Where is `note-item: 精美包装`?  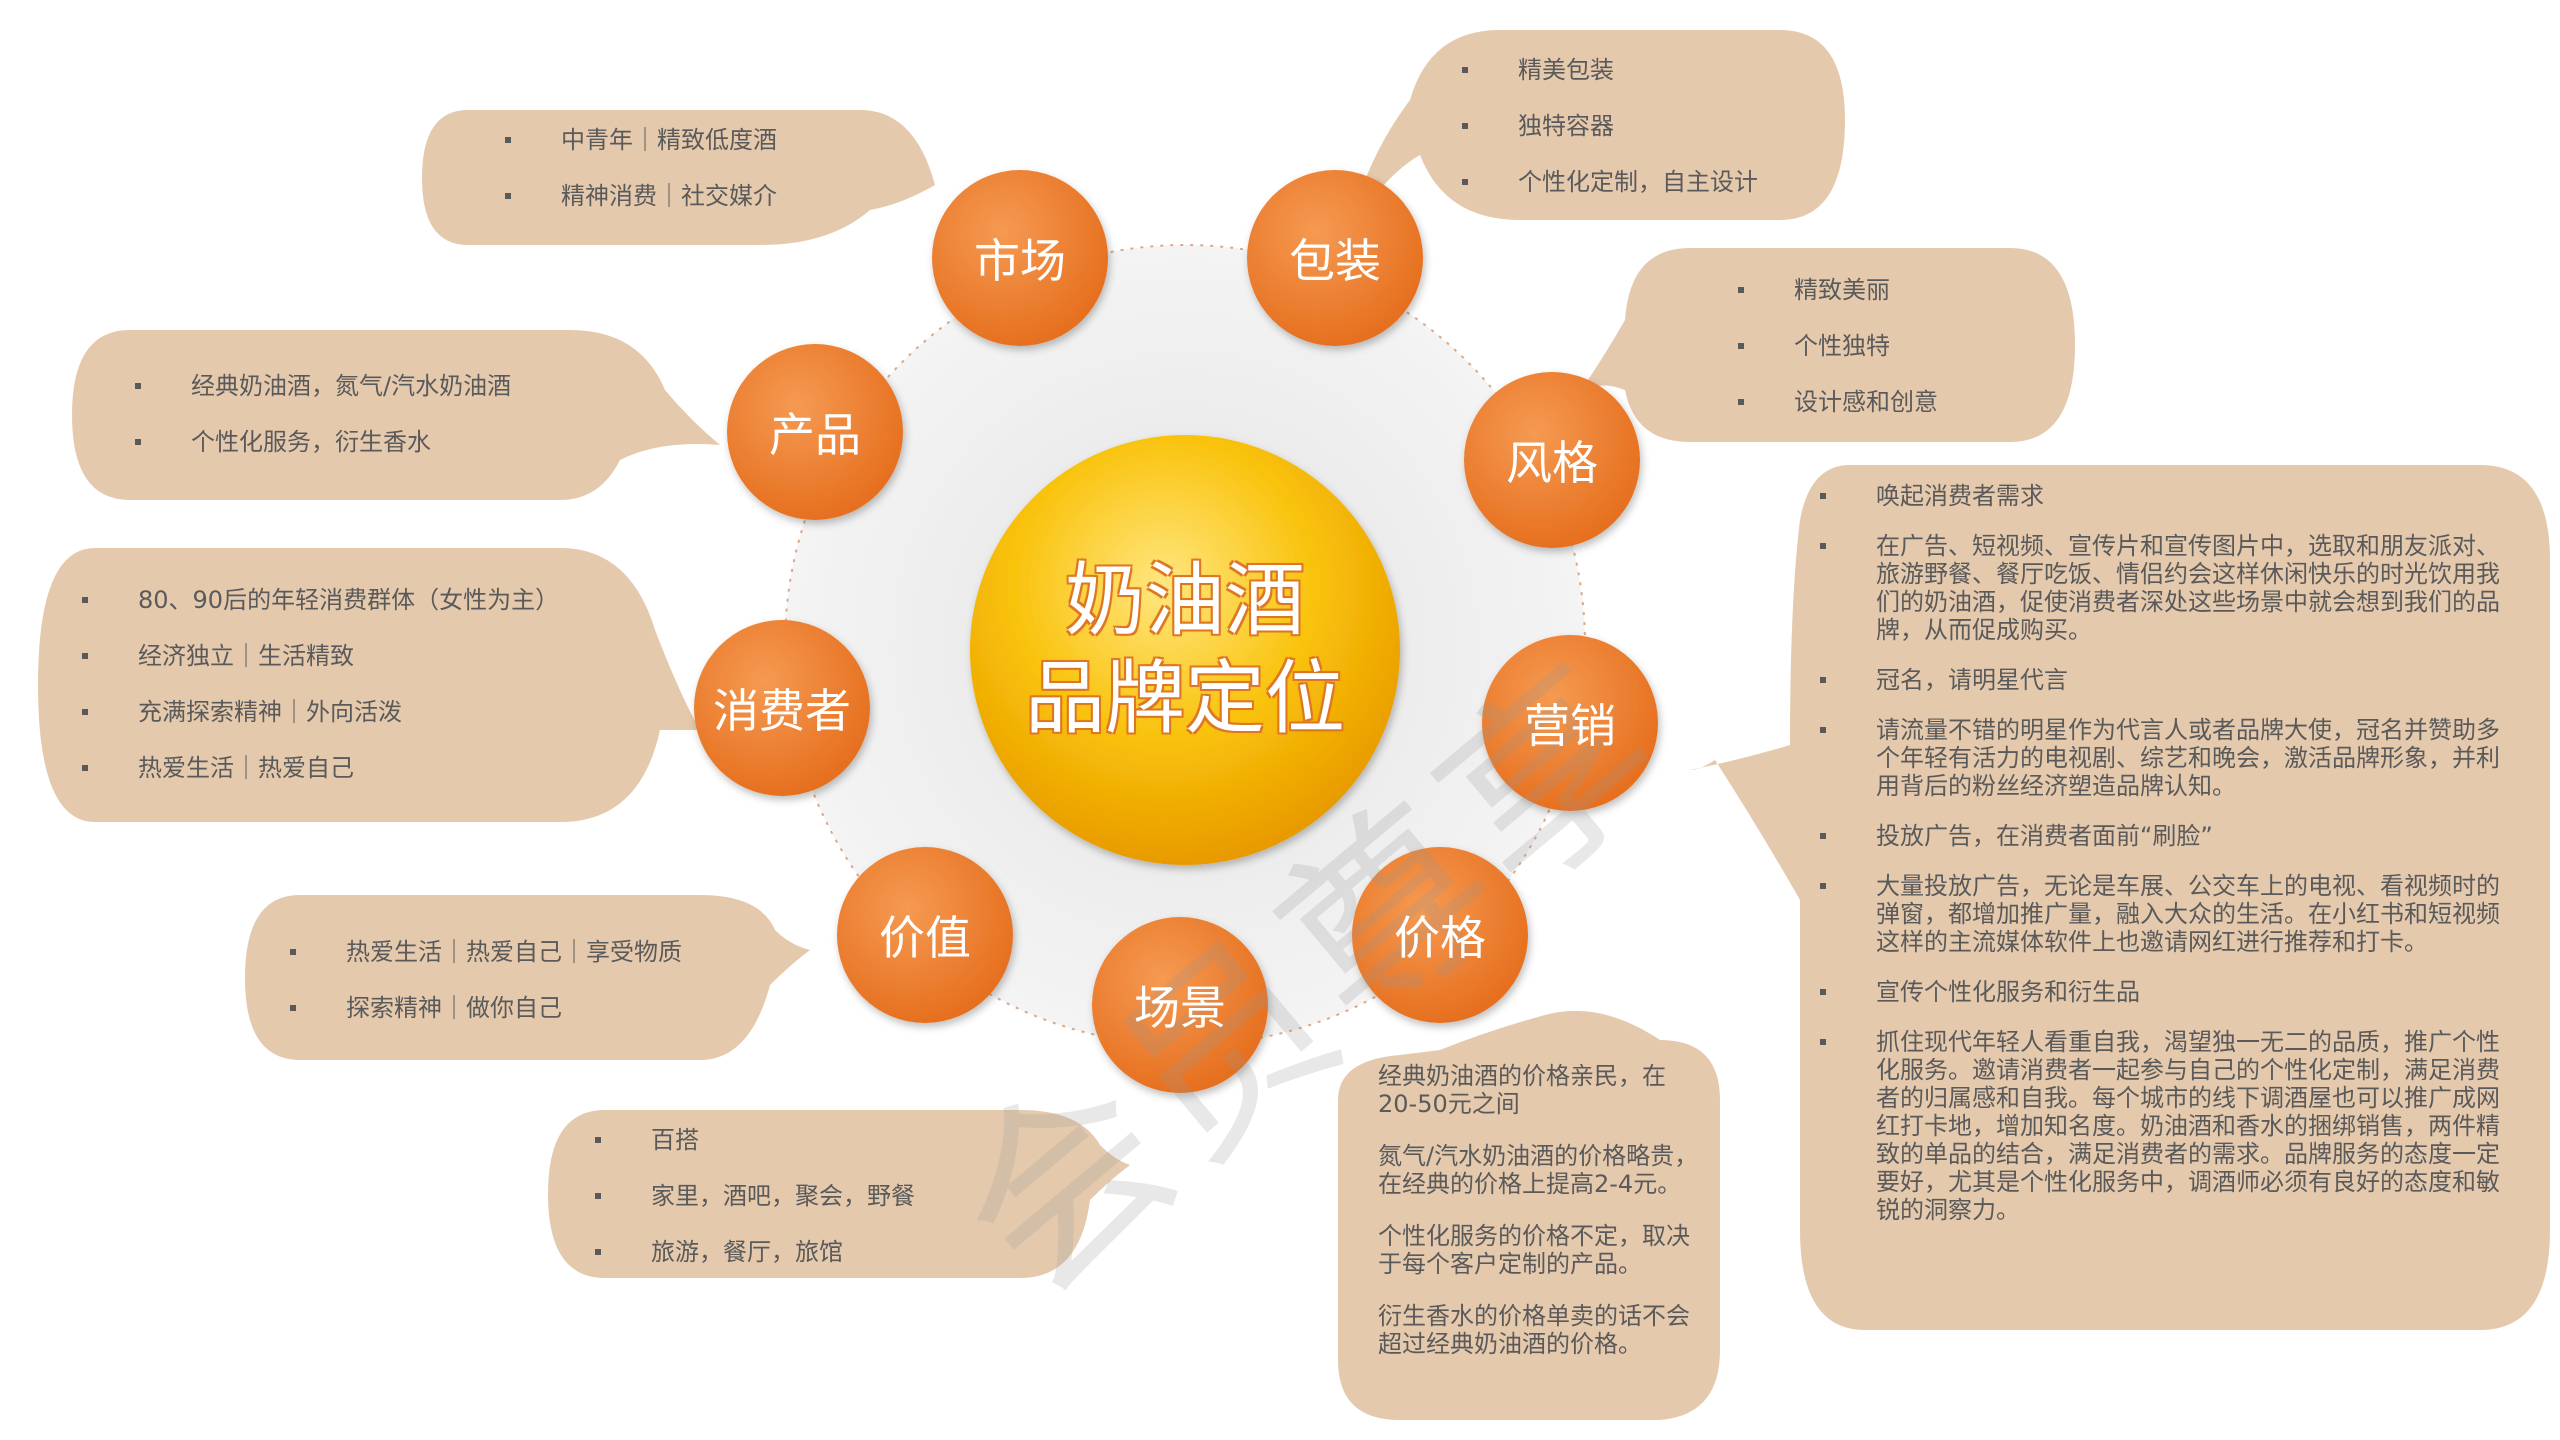 note-item: 精美包装 is located at coordinates (1610, 70).